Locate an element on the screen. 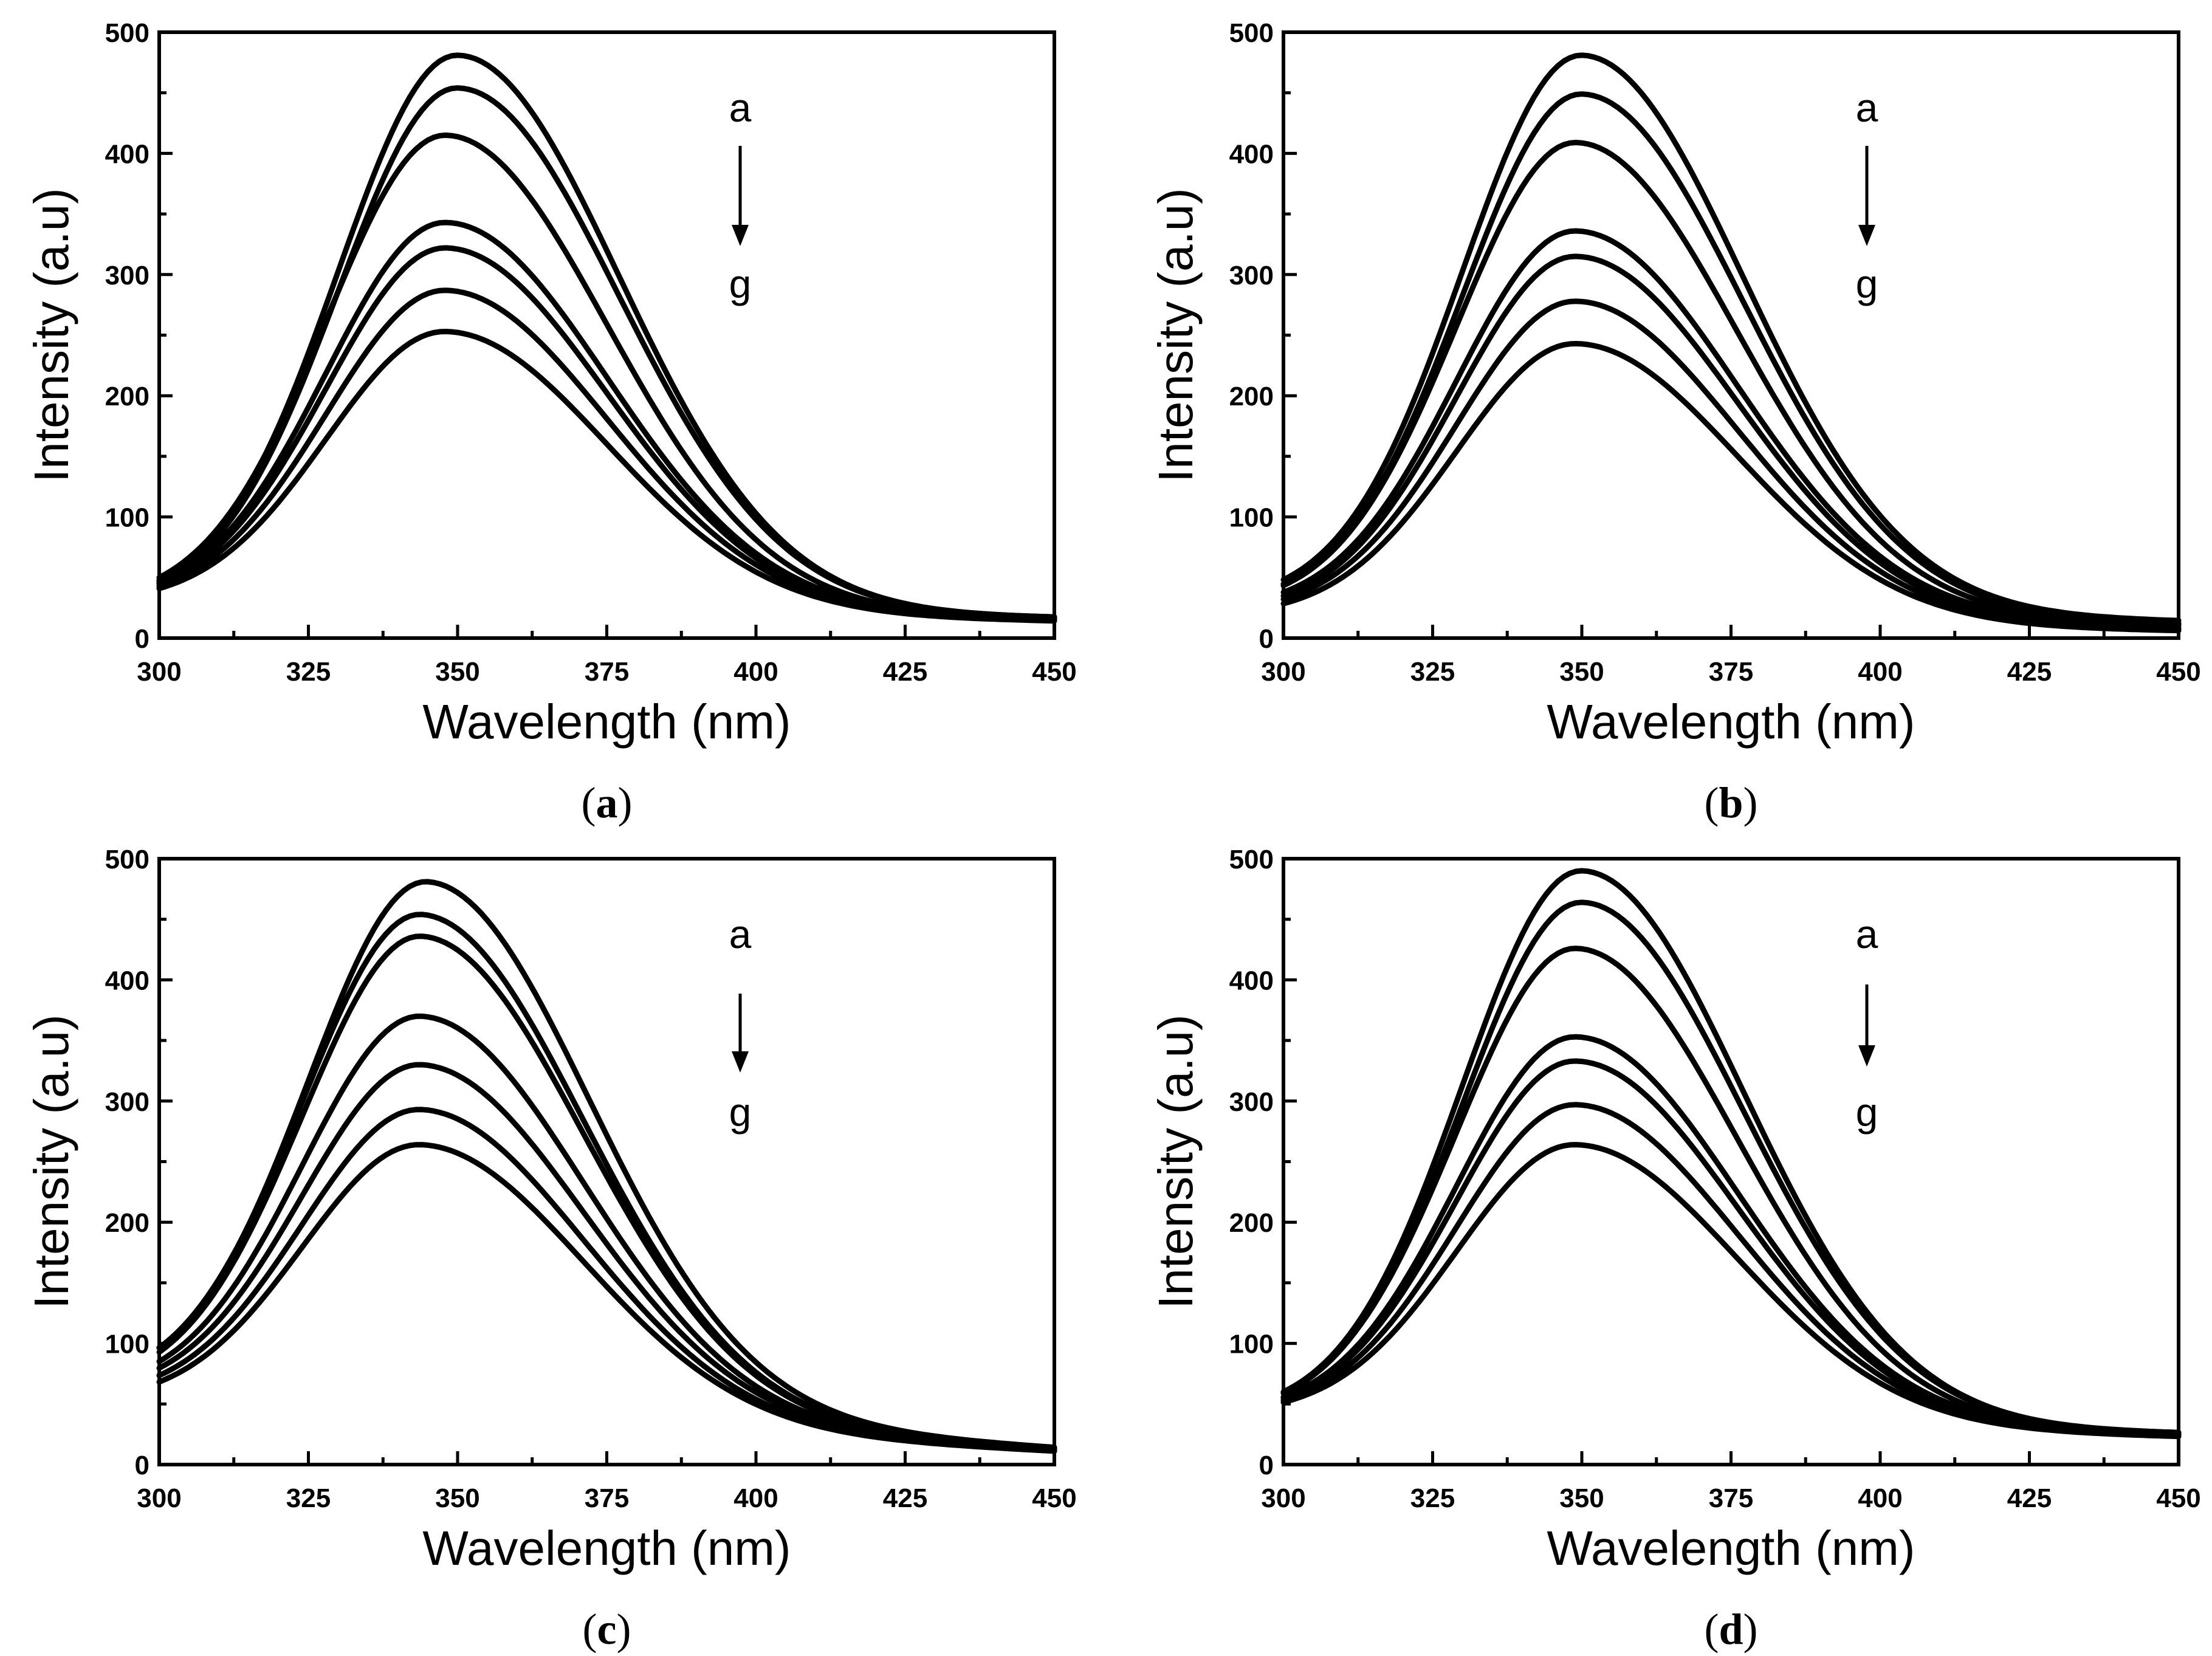 The image size is (2212, 1656). series-line-f is located at coordinates (606, 455).